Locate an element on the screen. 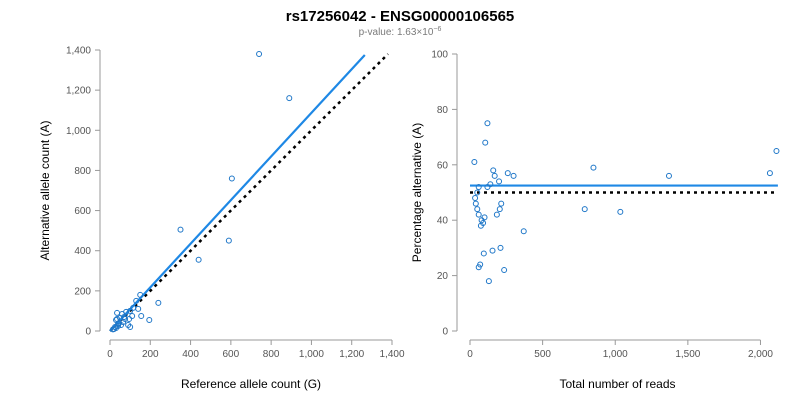 Image resolution: width=800 pixels, height=400 pixels. left-y-tick-label: 800 is located at coordinates (82, 171).